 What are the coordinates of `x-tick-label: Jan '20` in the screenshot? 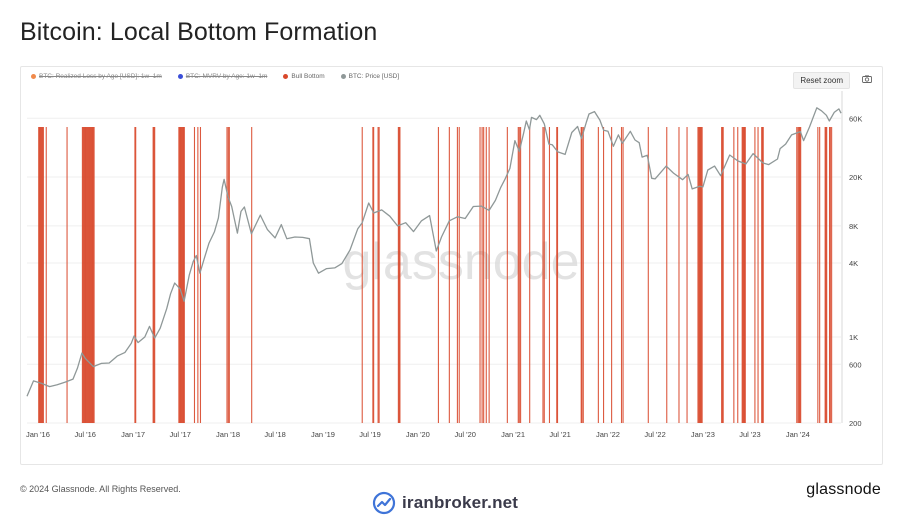 It's located at (418, 434).